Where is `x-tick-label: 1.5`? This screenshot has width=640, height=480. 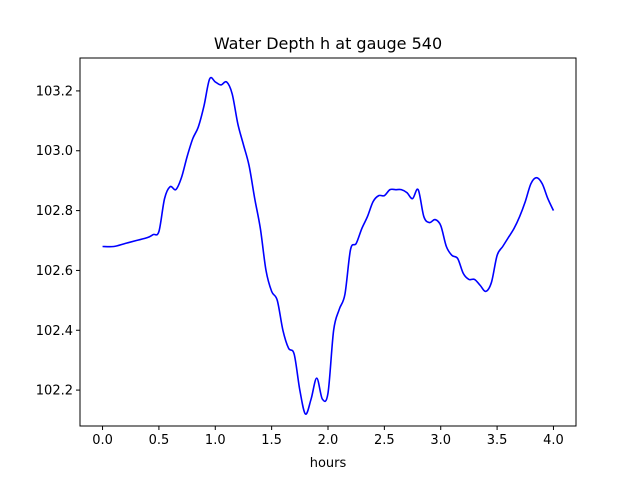
x-tick-label: 1.5 is located at coordinates (271, 440).